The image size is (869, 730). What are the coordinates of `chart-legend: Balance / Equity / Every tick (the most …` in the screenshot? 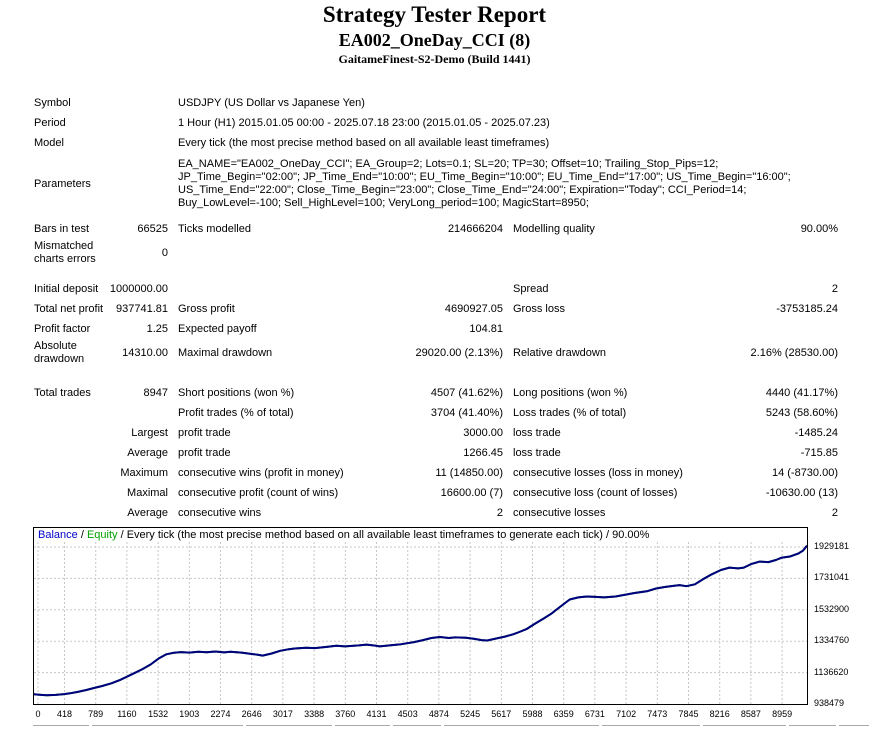 It's located at (343, 535).